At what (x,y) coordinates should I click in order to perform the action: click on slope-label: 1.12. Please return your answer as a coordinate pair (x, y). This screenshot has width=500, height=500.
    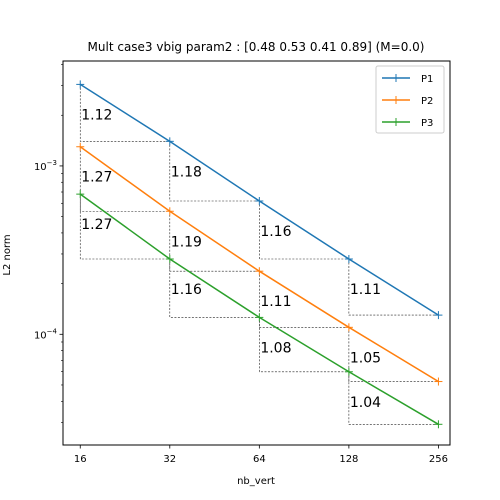
    Looking at the image, I should click on (96, 115).